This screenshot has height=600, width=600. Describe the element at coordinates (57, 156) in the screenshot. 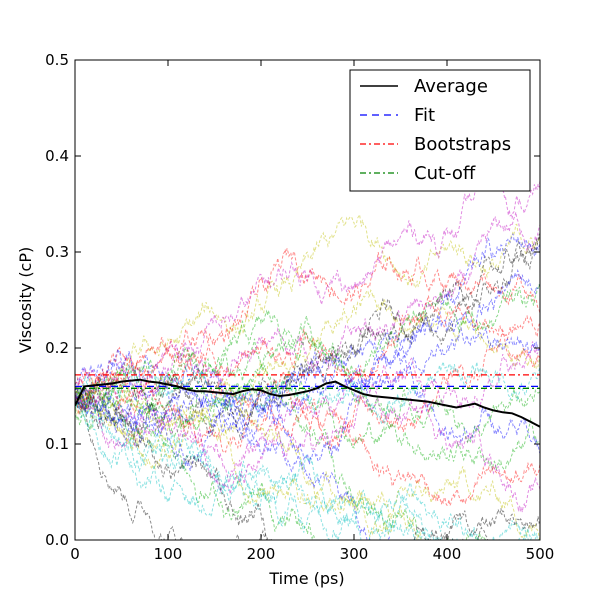

I see `y-tick-label: 0.4` at that location.